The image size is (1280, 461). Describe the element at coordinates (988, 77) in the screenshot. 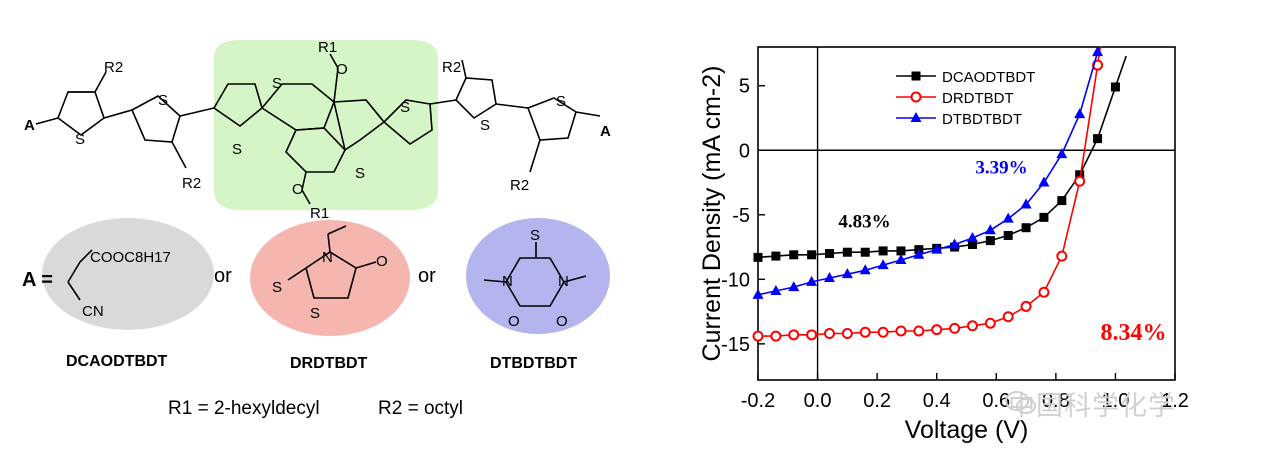

I see `legend-label-DCAODTBDT: DCAODTBDT` at that location.